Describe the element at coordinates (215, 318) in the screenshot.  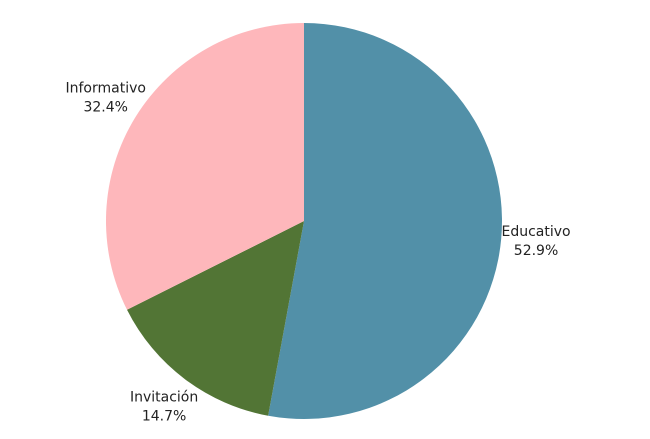
I see `pie-slice` at that location.